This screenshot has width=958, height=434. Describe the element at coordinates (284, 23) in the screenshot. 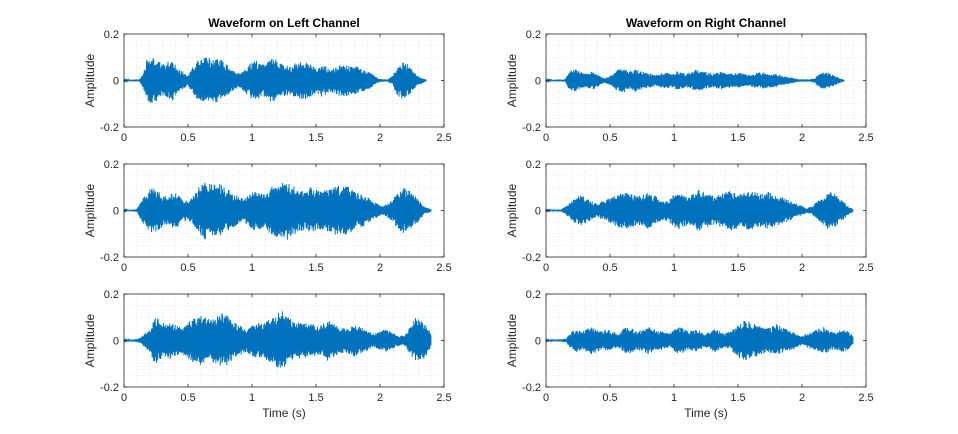

I see `chart-title: Waveform on Left Channel` at that location.